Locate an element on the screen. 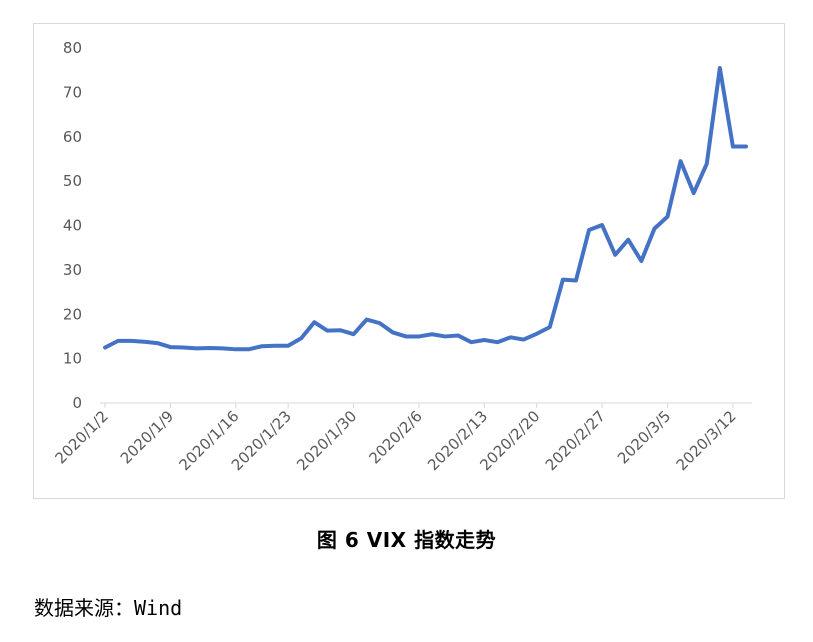 Image resolution: width=813 pixels, height=642 pixels. y-tick-label: 80 is located at coordinates (72, 48).